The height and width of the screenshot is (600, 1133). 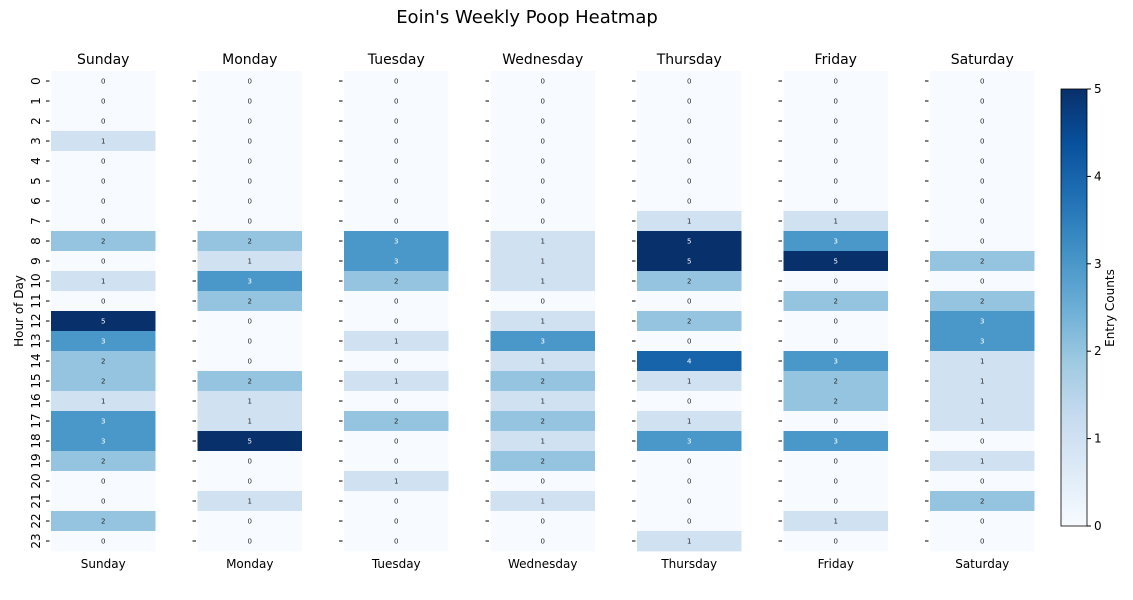 What do you see at coordinates (36, 320) in the screenshot?
I see `hour-tick-label: 12` at bounding box center [36, 320].